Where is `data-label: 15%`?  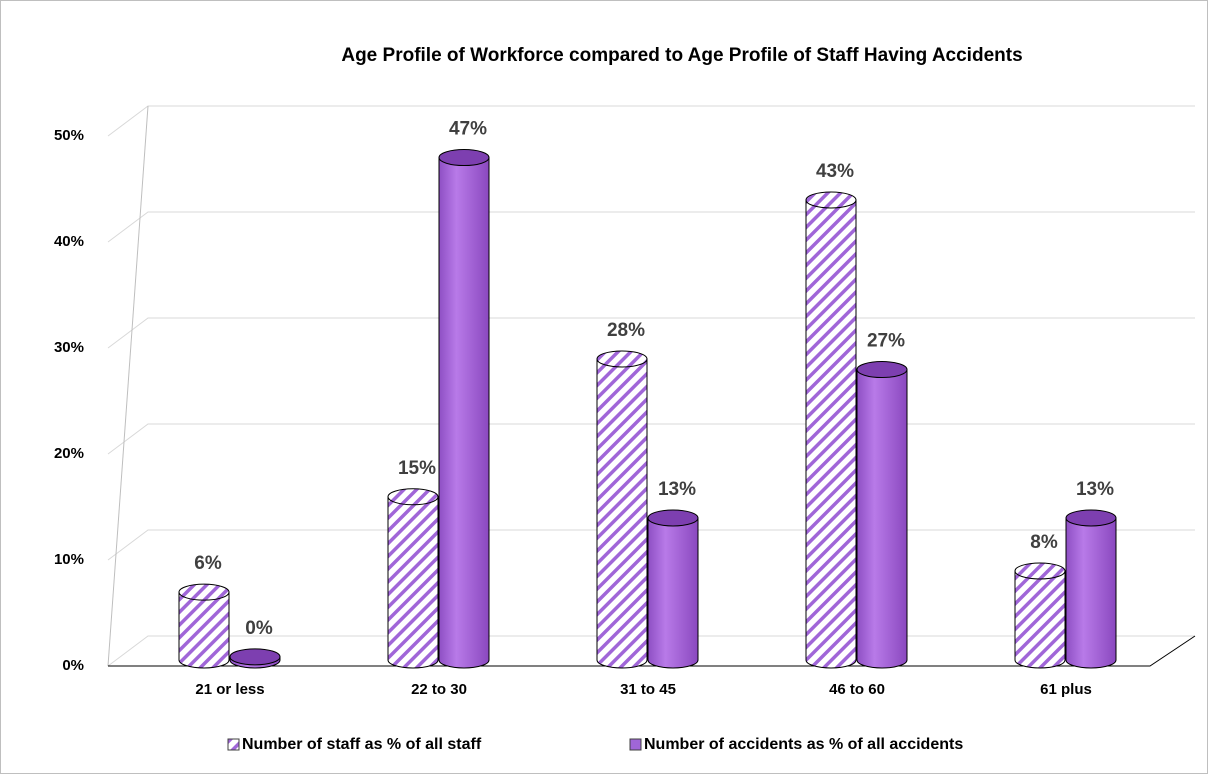 data-label: 15% is located at coordinates (417, 468).